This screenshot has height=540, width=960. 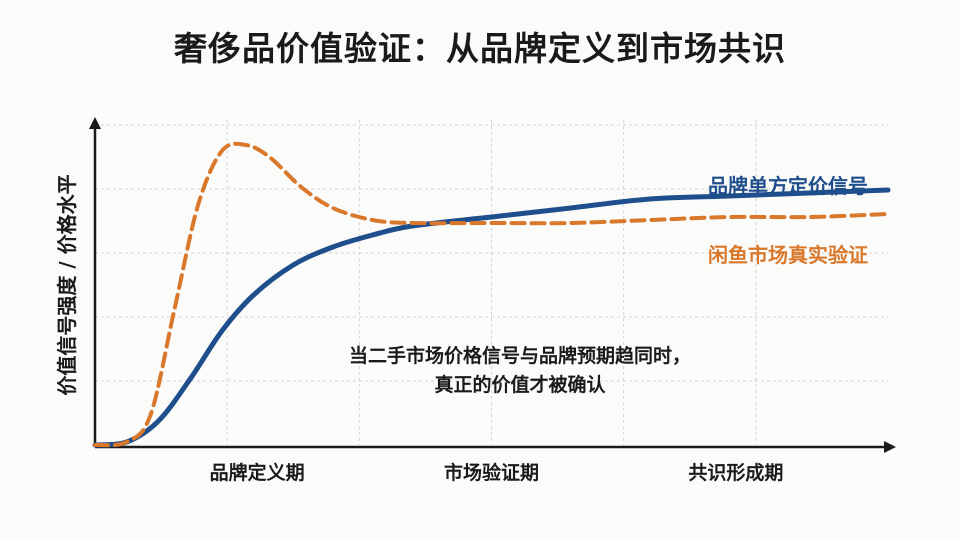 What do you see at coordinates (788, 186) in the screenshot?
I see `legend-label-1: 品牌单方定价信号` at bounding box center [788, 186].